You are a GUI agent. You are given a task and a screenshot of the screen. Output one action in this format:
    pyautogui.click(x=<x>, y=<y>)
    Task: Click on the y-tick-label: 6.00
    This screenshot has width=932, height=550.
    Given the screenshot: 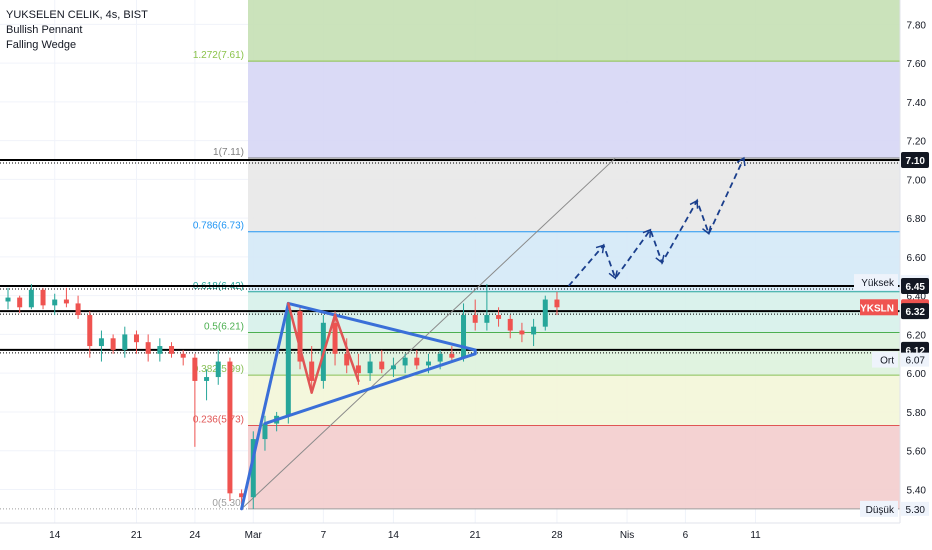 What is the action you would take?
    pyautogui.click(x=917, y=374)
    